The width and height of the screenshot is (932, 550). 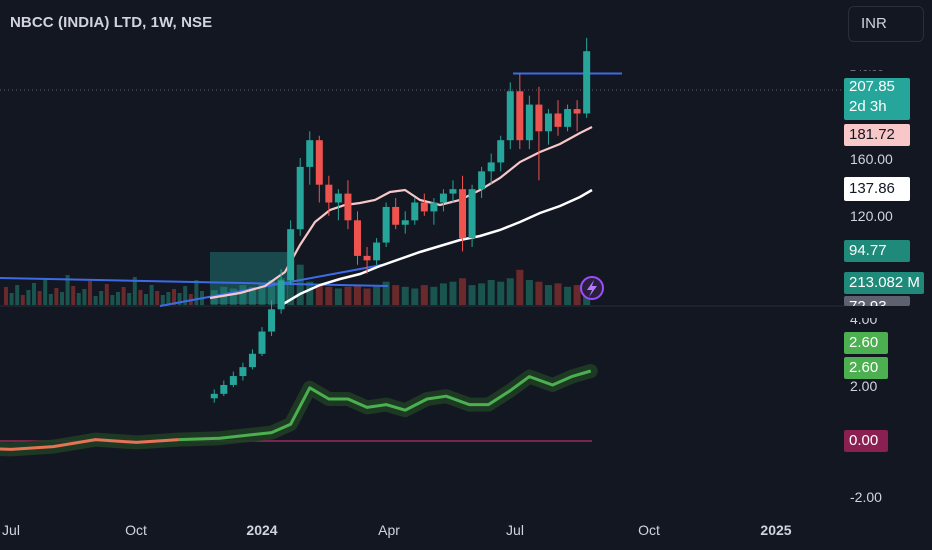 I want to click on price-axis-label-120: 120.00, so click(x=871, y=216).